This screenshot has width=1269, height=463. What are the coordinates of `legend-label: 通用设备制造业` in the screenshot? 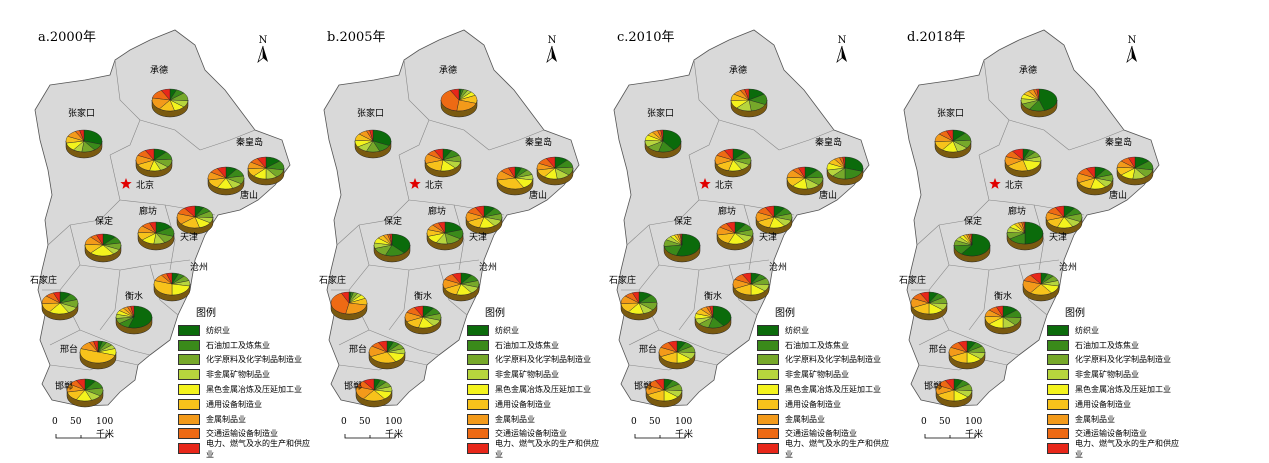 It's located at (523, 404).